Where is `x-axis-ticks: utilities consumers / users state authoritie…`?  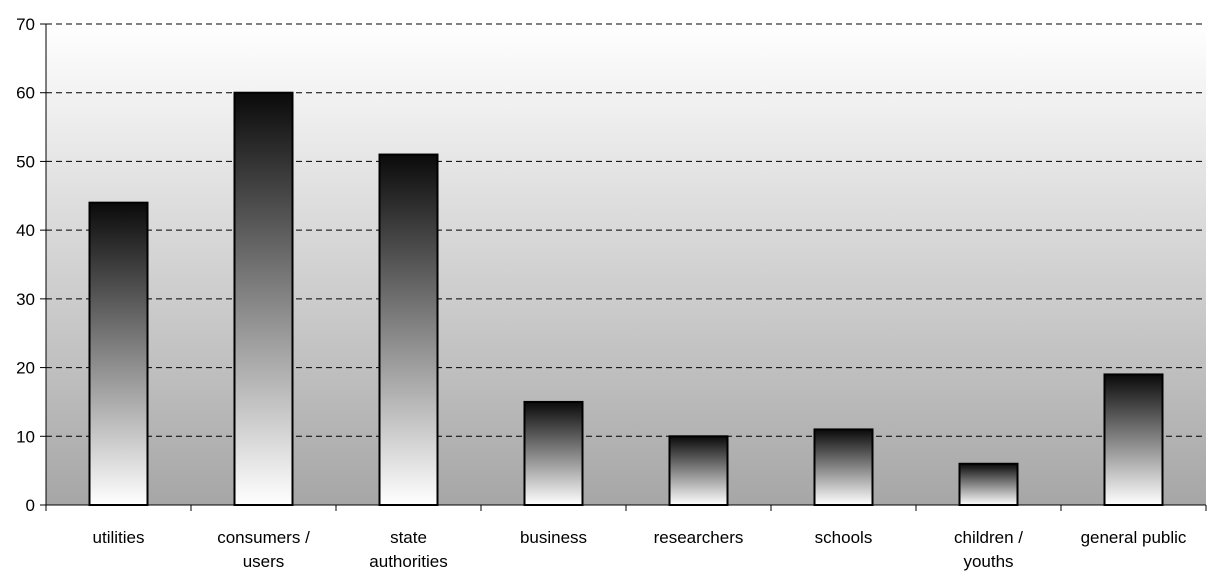 x-axis-ticks: utilities consumers / users state authoritie… is located at coordinates (626, 538).